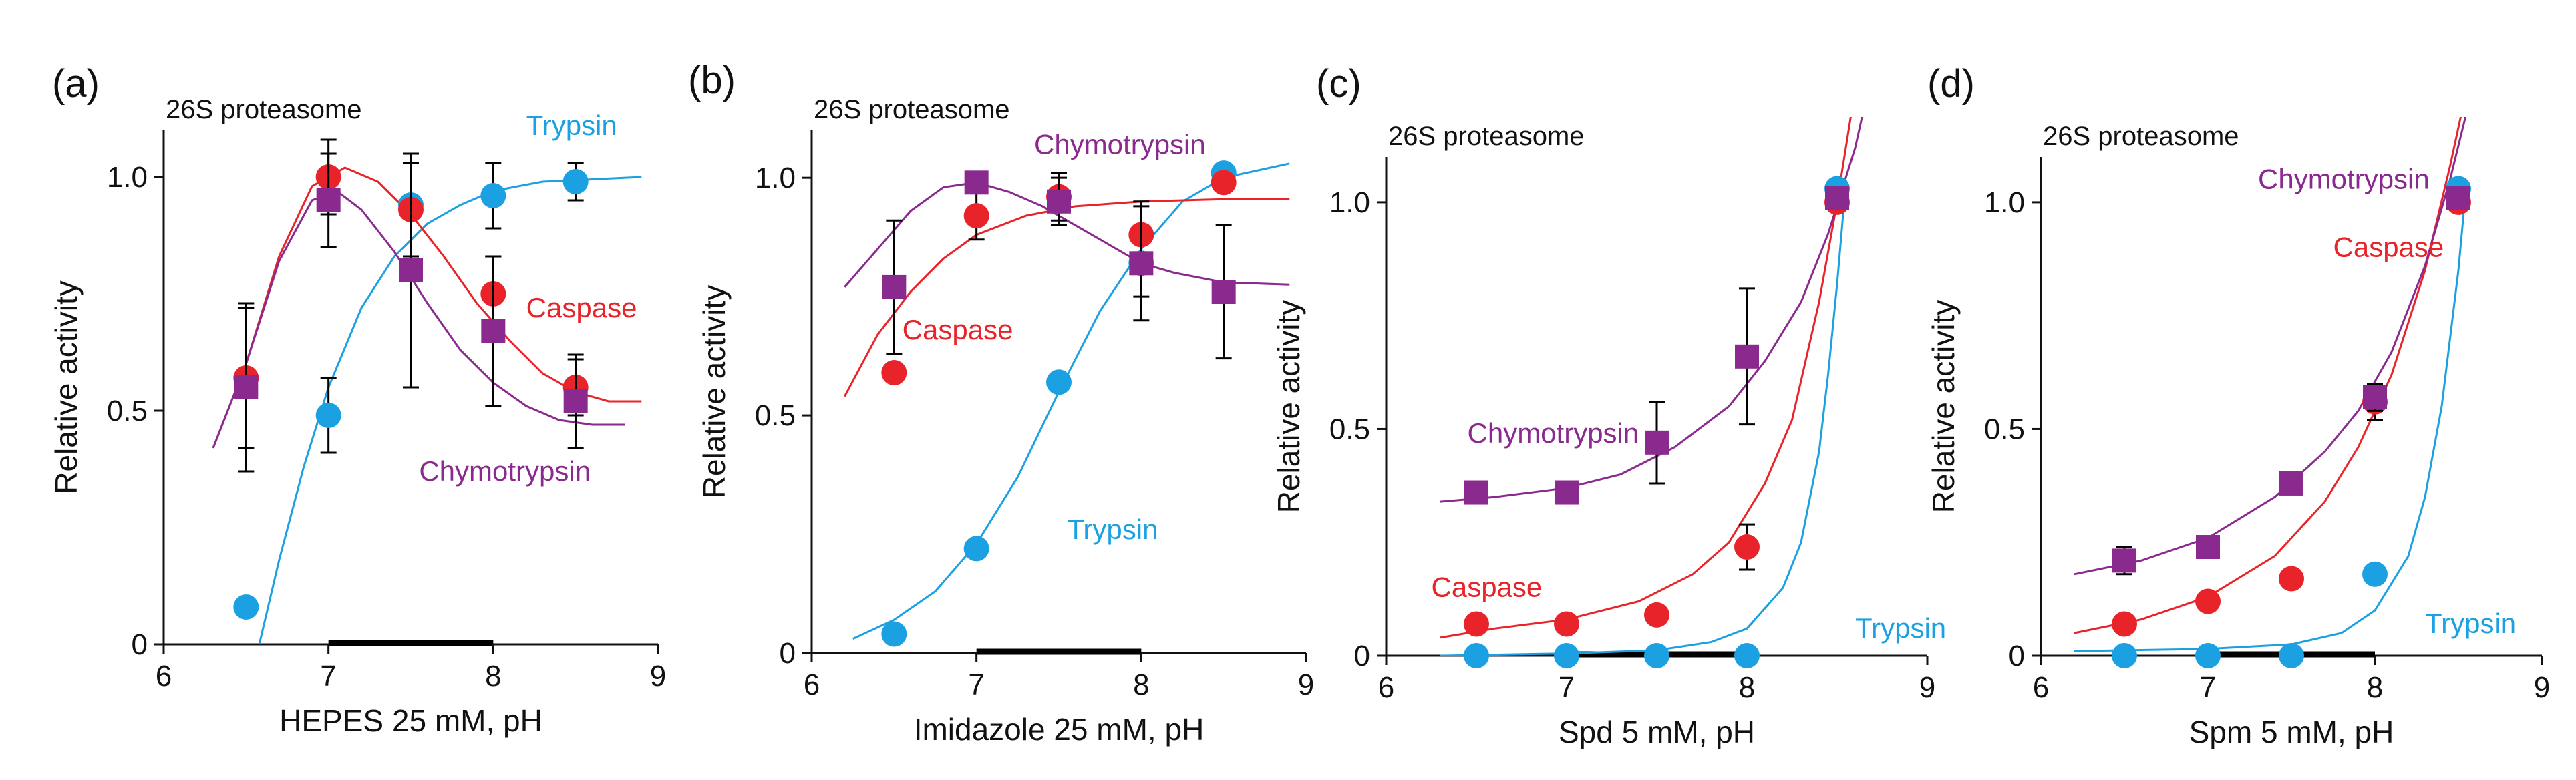 The height and width of the screenshot is (780, 2576). What do you see at coordinates (2291, 732) in the screenshot?
I see `x-axis-label: Spm 5 mM, pH` at bounding box center [2291, 732].